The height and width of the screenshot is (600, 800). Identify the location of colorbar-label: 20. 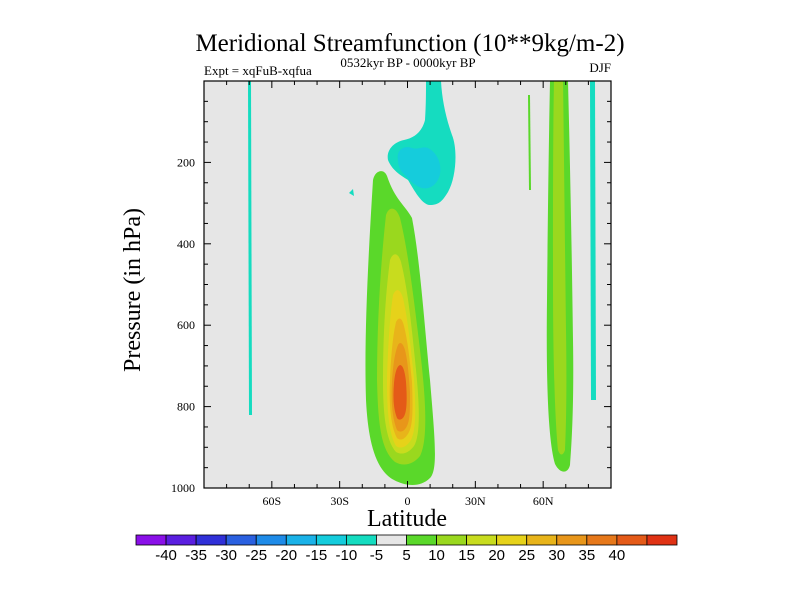
(496, 555).